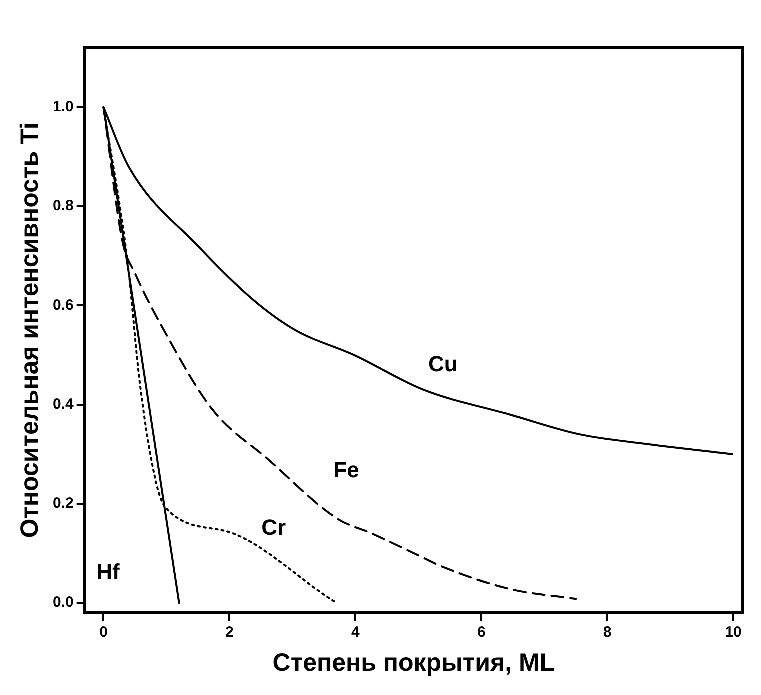 Image resolution: width=761 pixels, height=695 pixels. I want to click on y-tick-label: 0.4, so click(63, 404).